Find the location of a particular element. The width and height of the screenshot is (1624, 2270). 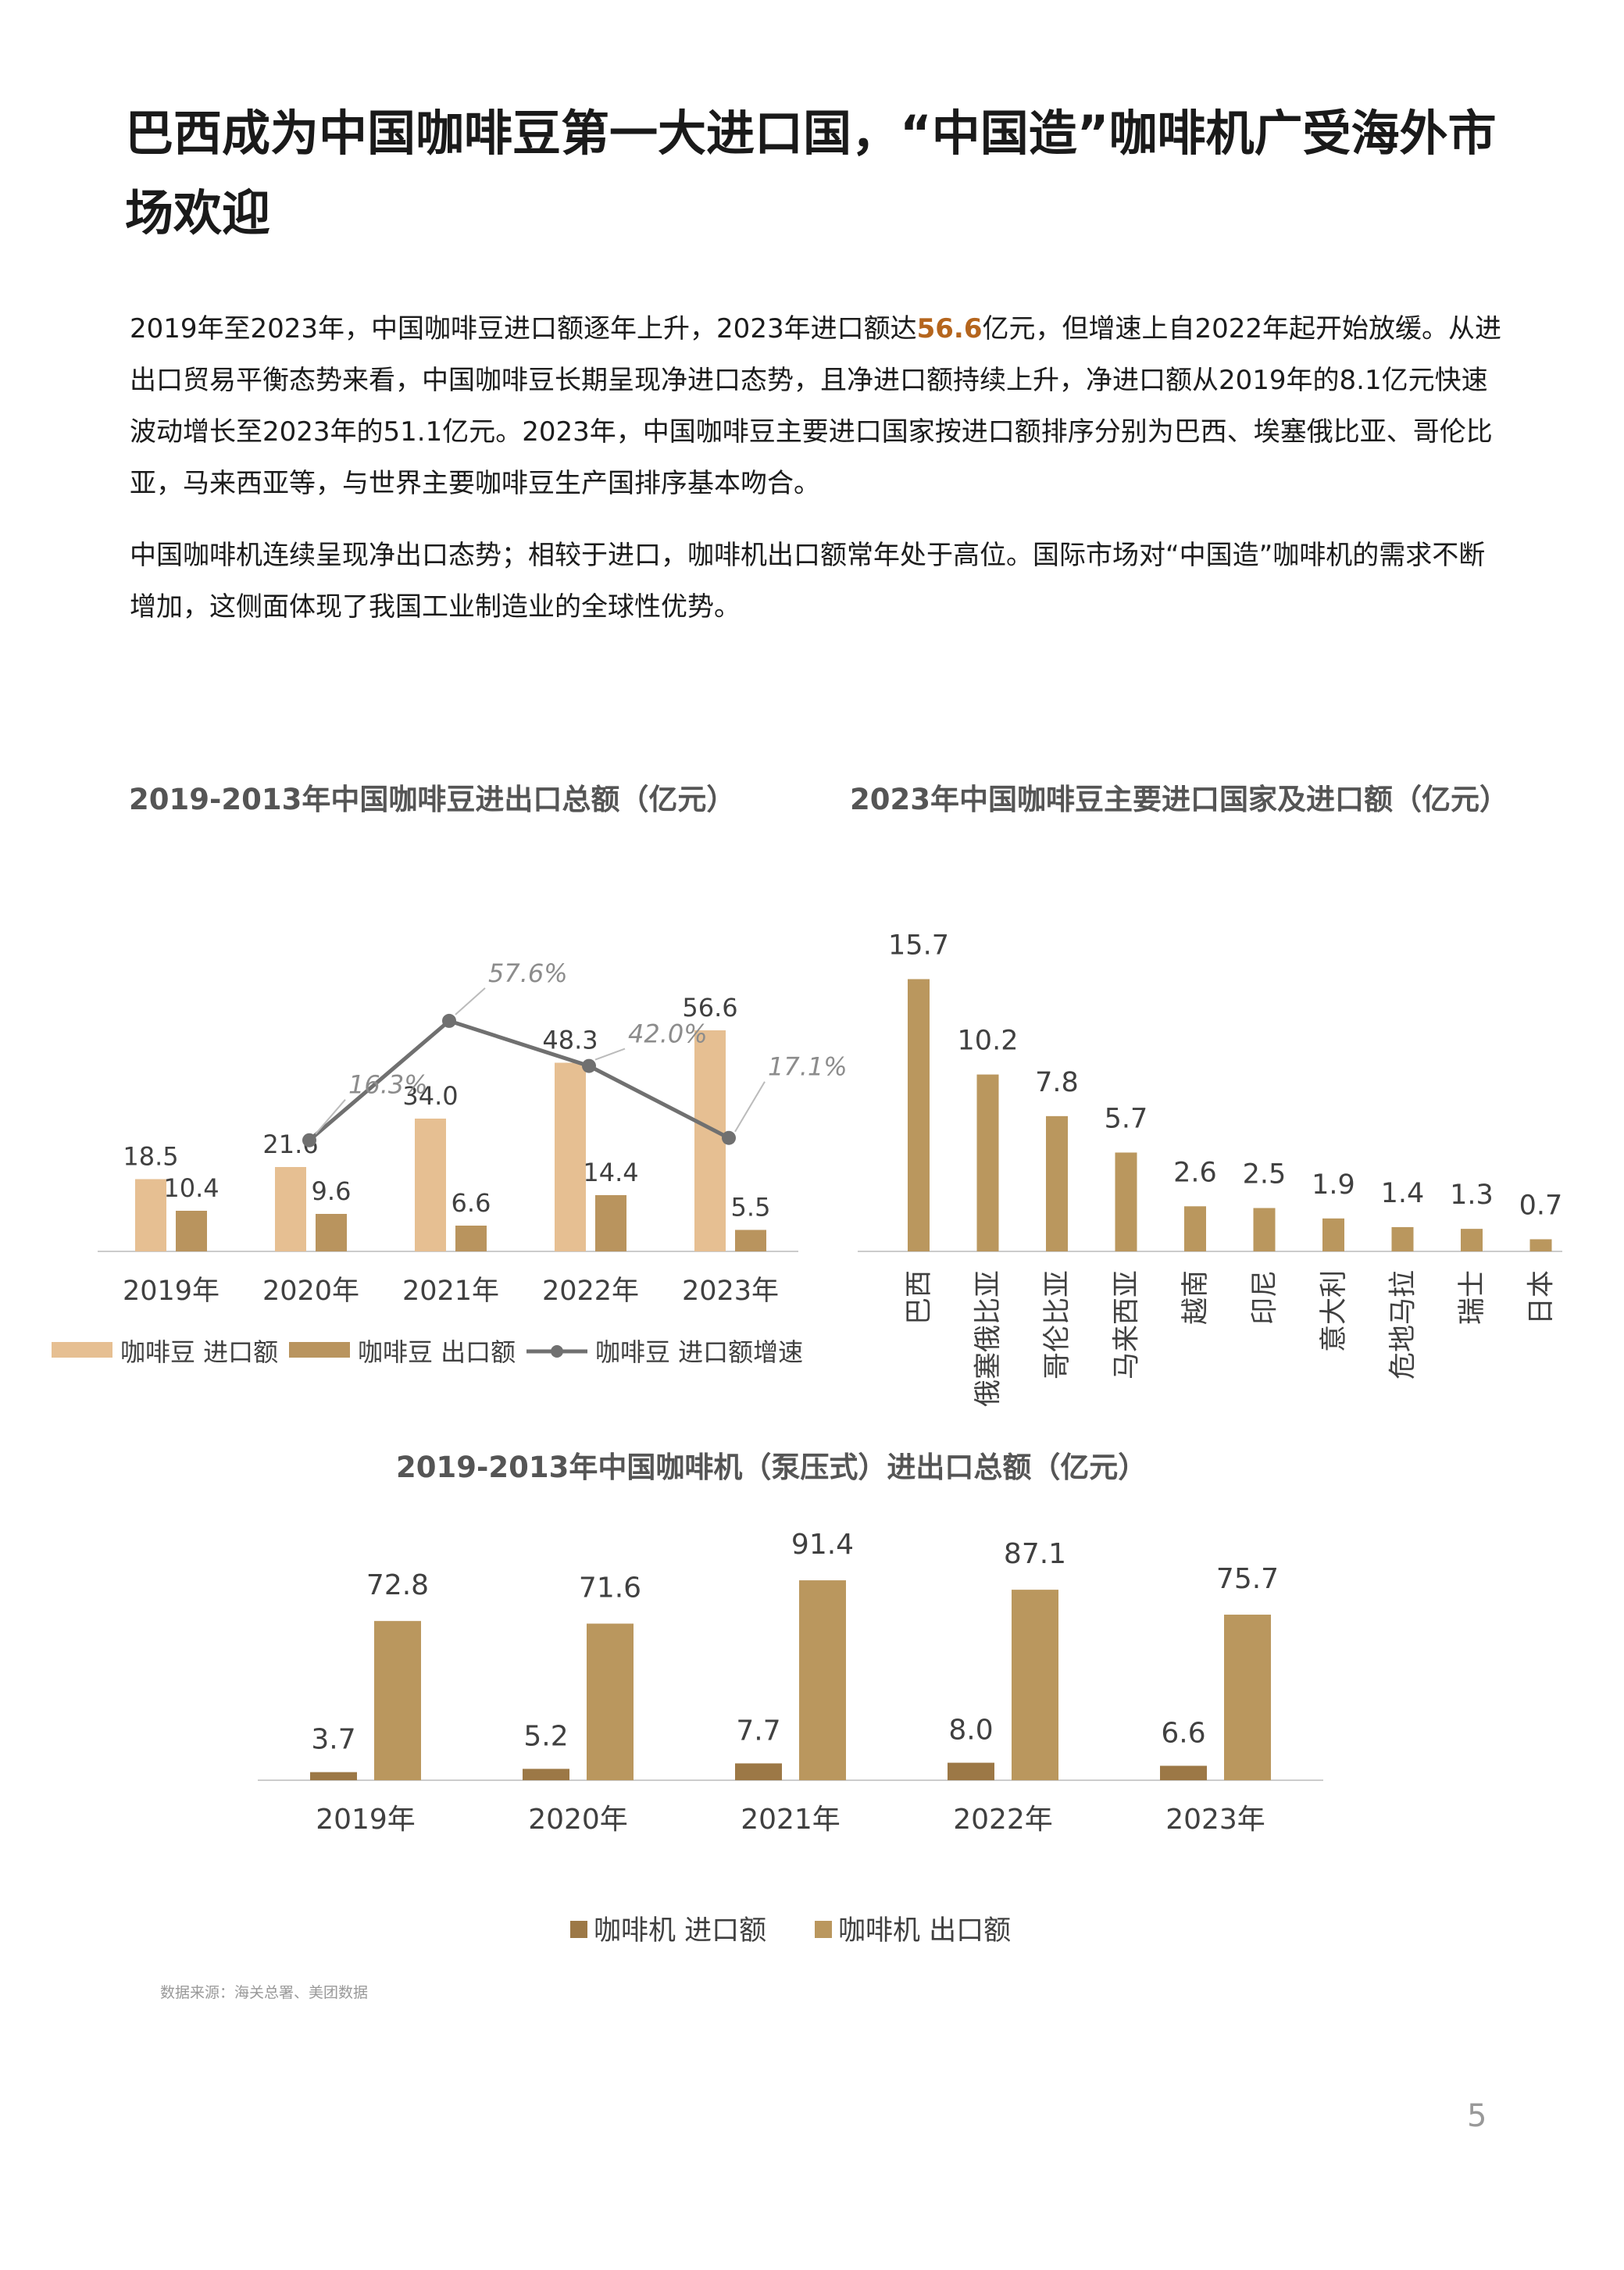

import-value-highlight: 56.6 is located at coordinates (949, 328).